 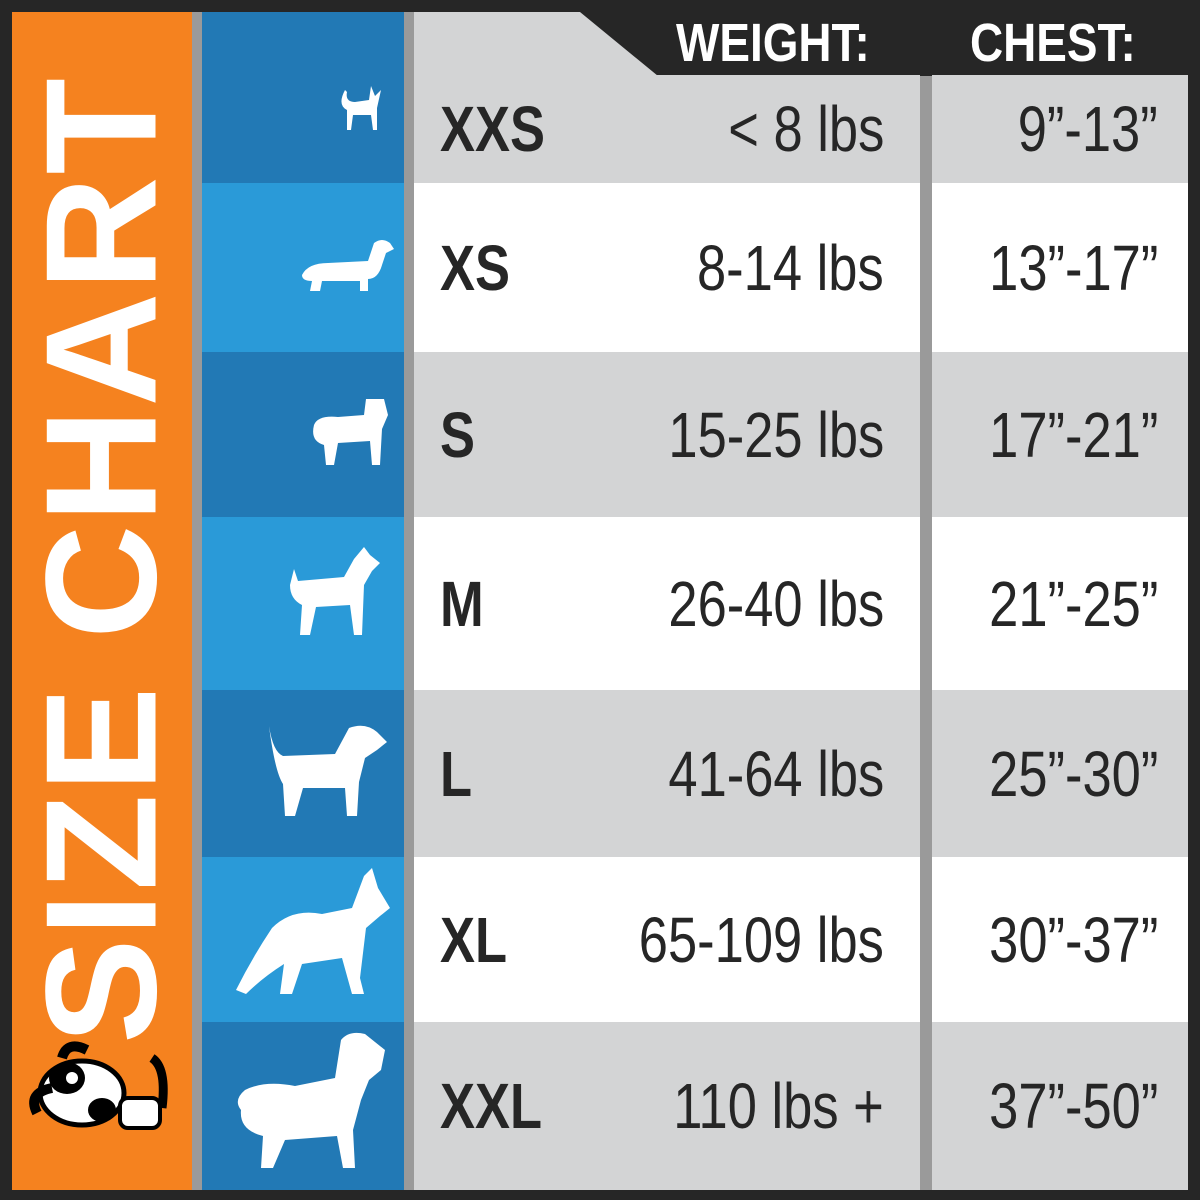 What do you see at coordinates (667, 434) in the screenshot?
I see `table-row: S 15-25 lbs` at bounding box center [667, 434].